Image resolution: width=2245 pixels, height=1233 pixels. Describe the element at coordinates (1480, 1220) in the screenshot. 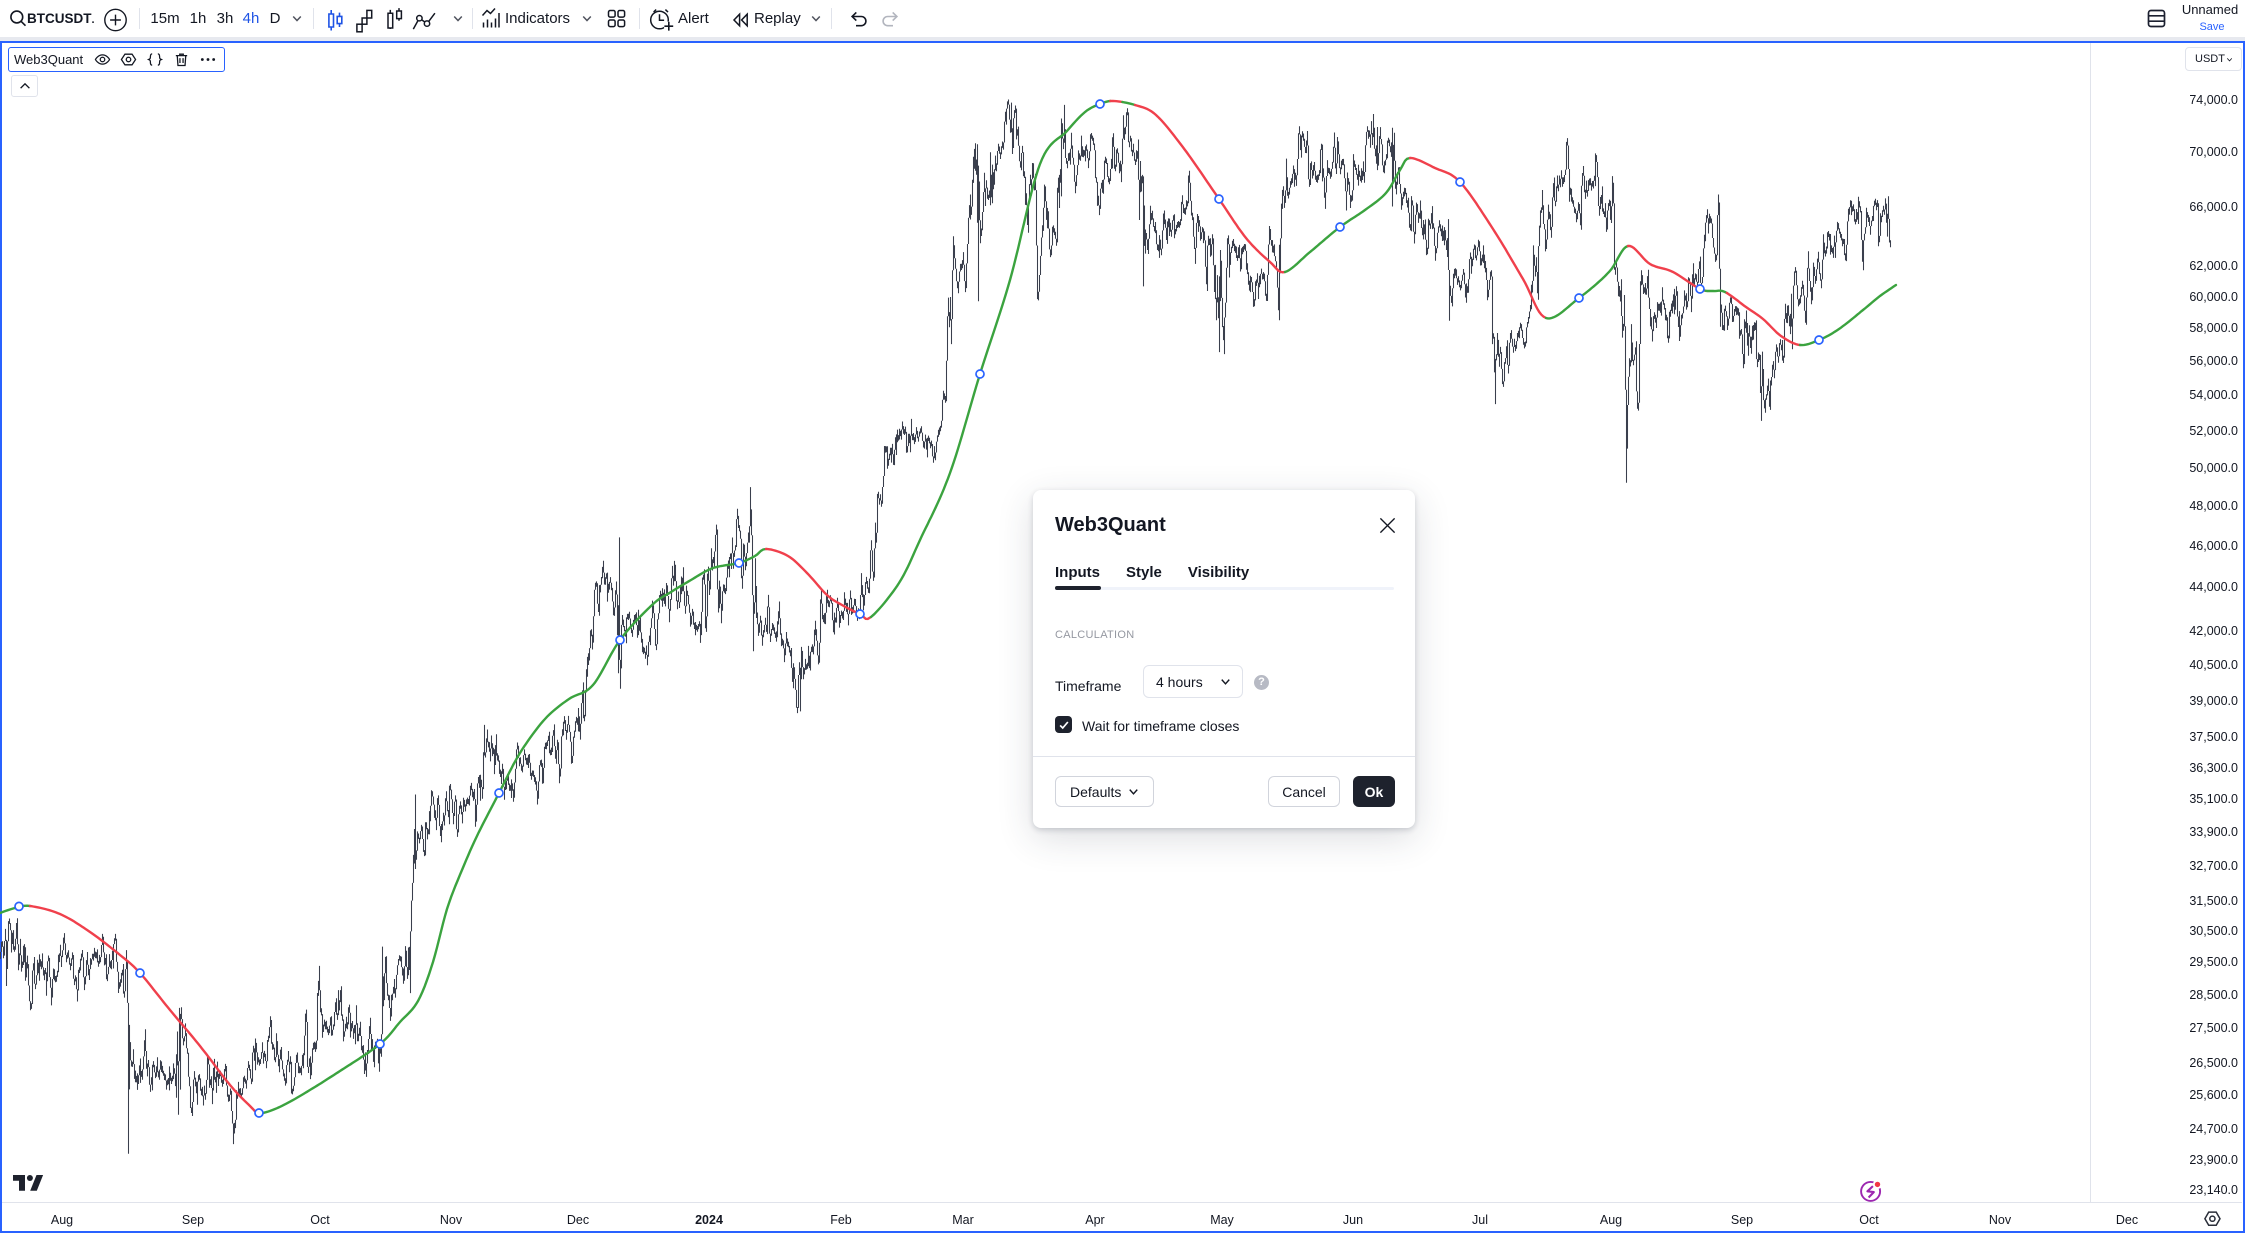

I see `svg-text: Jul` at that location.